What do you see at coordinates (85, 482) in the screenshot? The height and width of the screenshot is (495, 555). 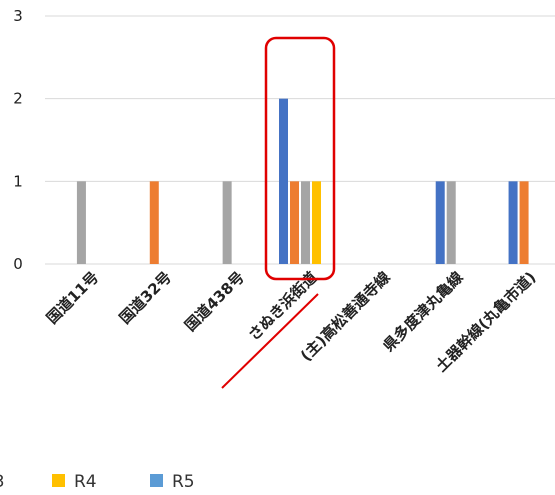 I see `legend-label-1: R4` at bounding box center [85, 482].